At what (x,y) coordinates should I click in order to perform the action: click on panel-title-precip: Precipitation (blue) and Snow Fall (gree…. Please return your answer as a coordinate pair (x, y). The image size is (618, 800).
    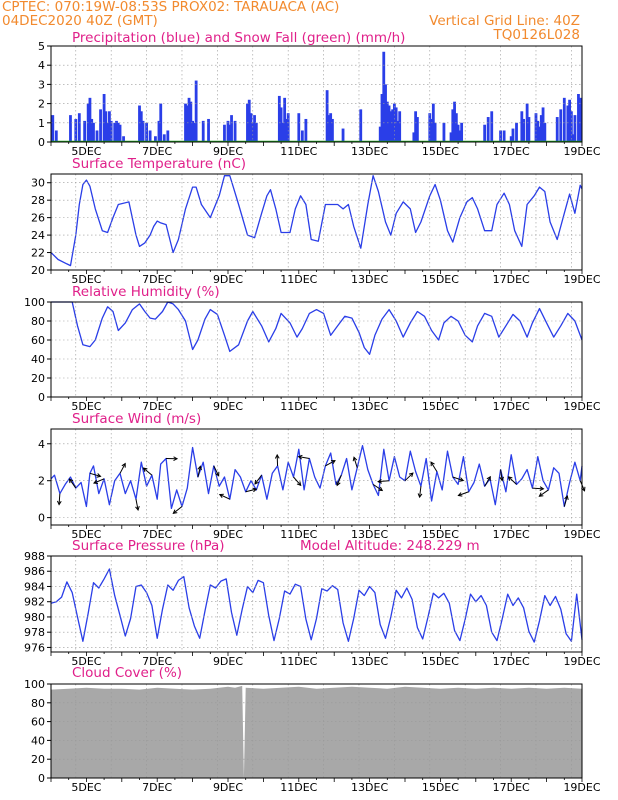
    Looking at the image, I should click on (238, 38).